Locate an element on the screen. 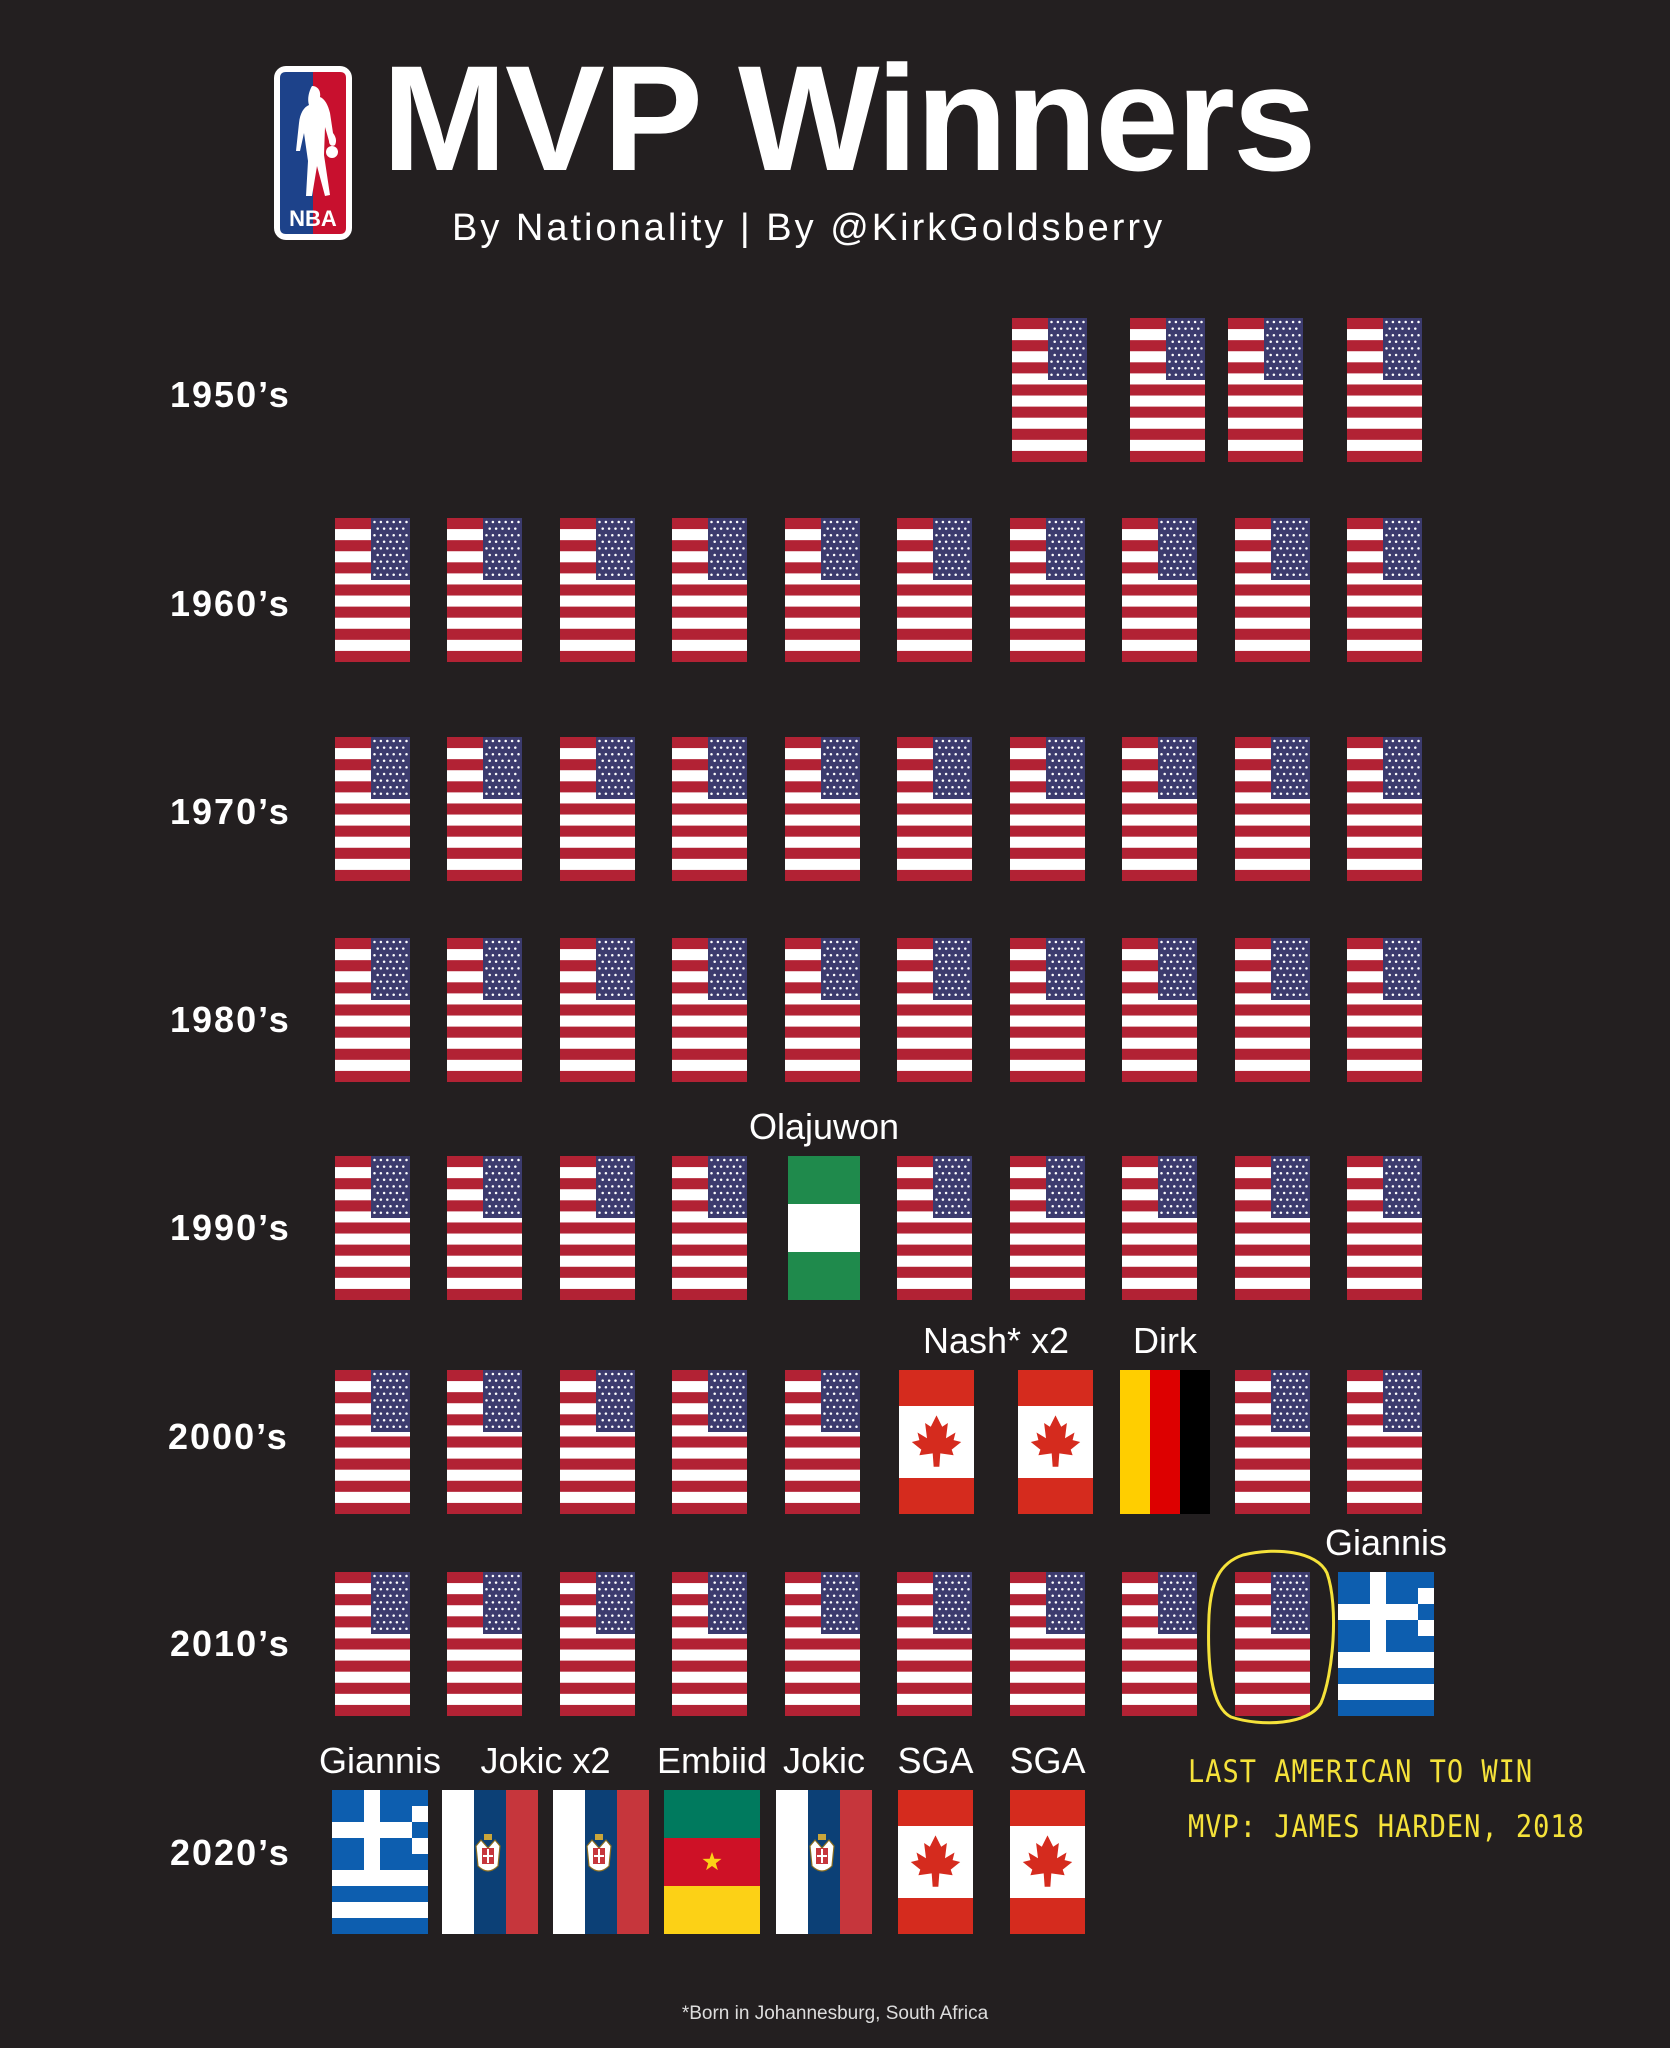  player-label: Olajuwon is located at coordinates (824, 1126).